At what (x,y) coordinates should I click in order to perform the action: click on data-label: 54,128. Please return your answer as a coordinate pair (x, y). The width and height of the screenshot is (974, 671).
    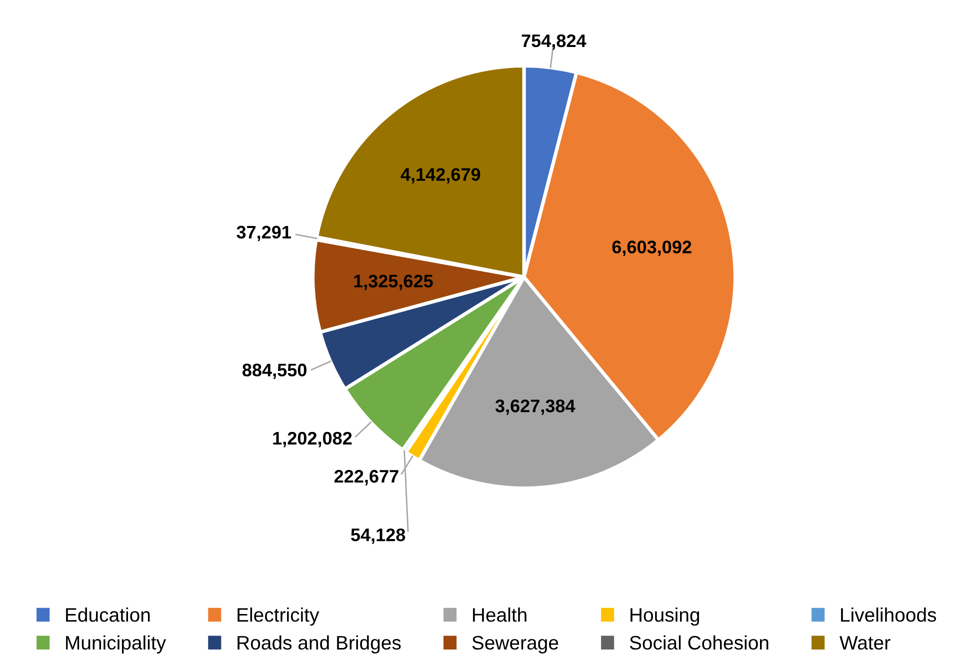
    Looking at the image, I should click on (378, 536).